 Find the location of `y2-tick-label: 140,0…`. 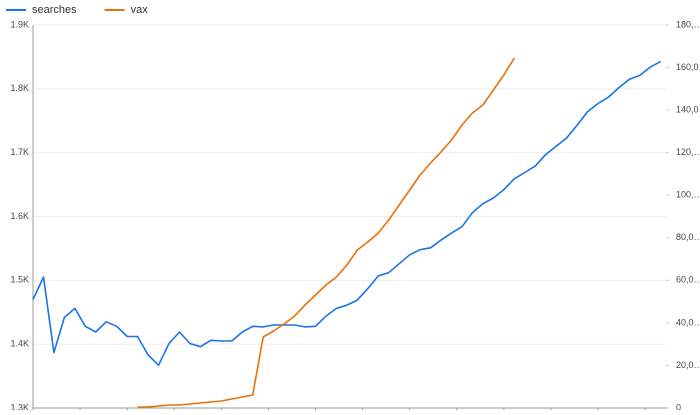

y2-tick-label: 140,0… is located at coordinates (688, 109).